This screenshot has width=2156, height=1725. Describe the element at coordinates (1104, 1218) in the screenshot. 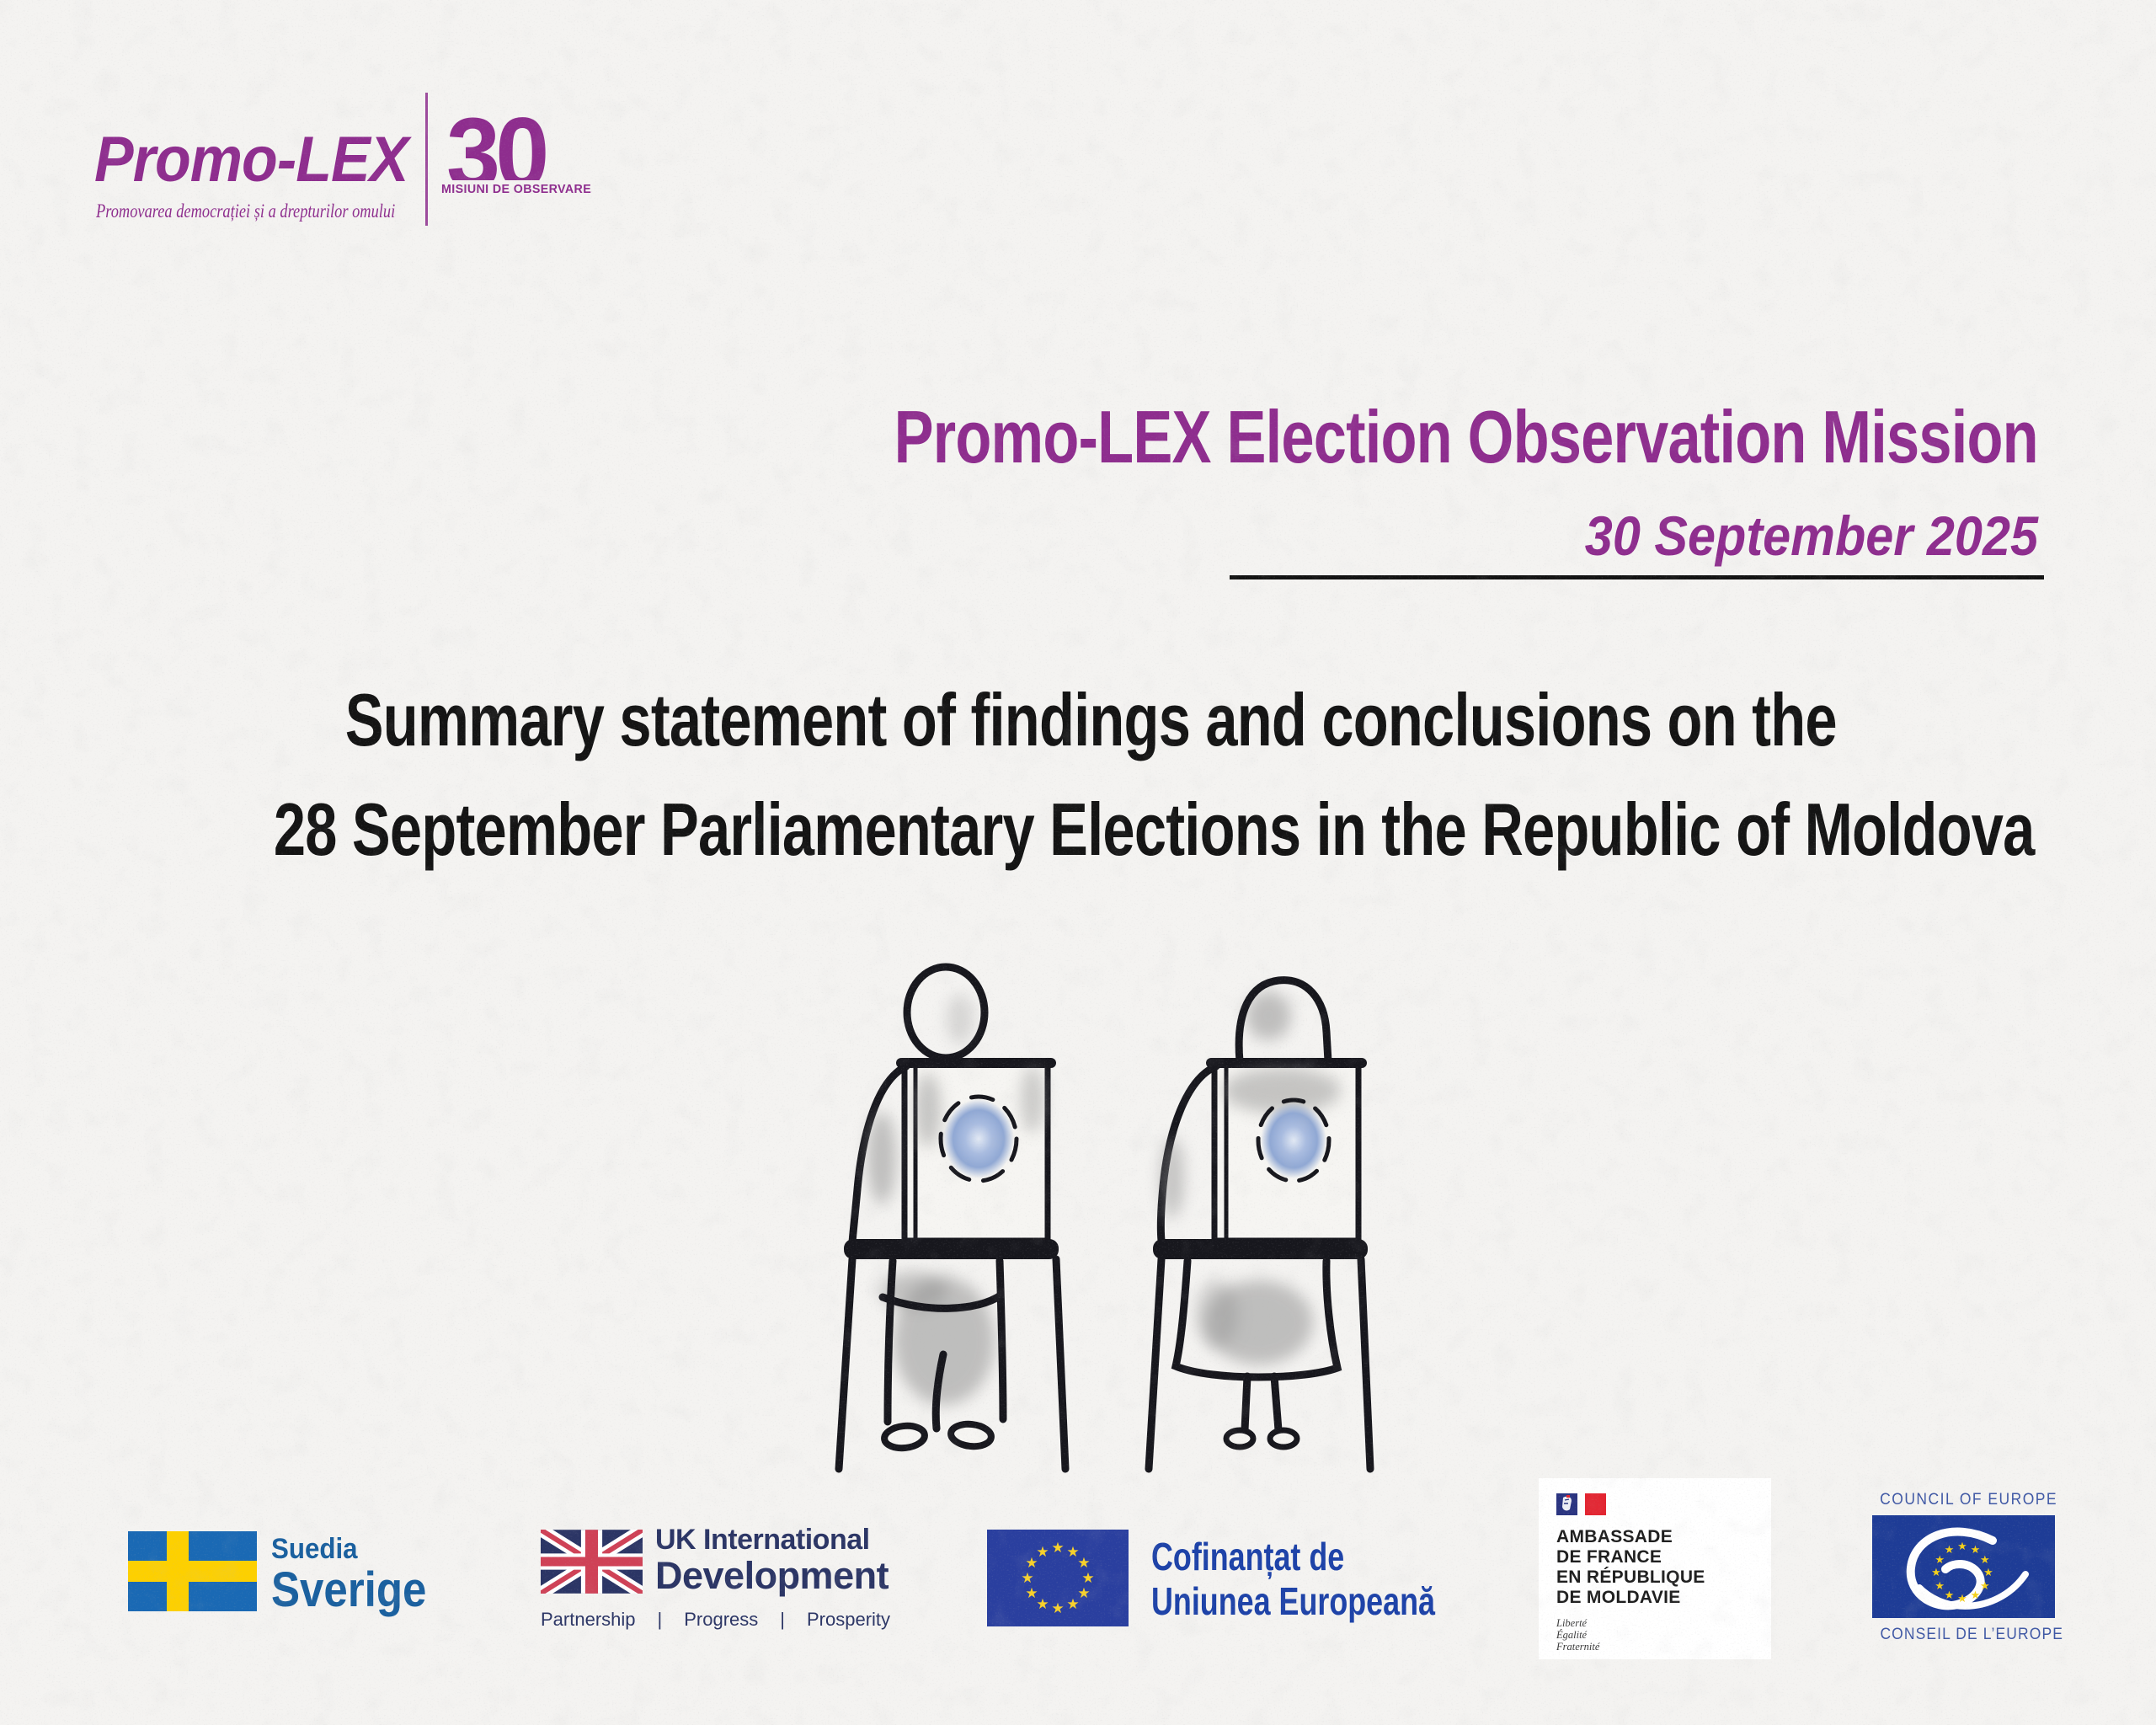

I see `voting-booths-illustration` at that location.